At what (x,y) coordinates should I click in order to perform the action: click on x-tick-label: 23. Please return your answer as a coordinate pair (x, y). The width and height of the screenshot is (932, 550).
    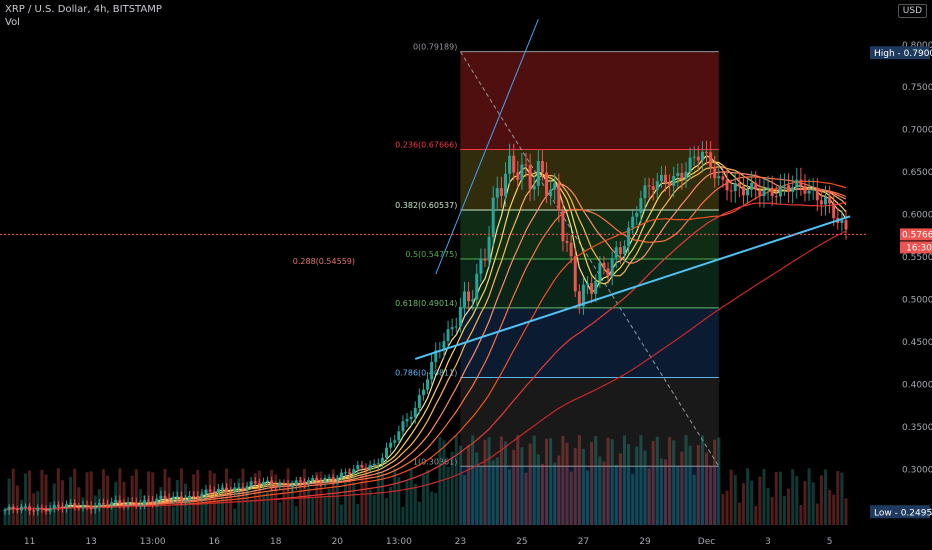
    Looking at the image, I should click on (460, 542).